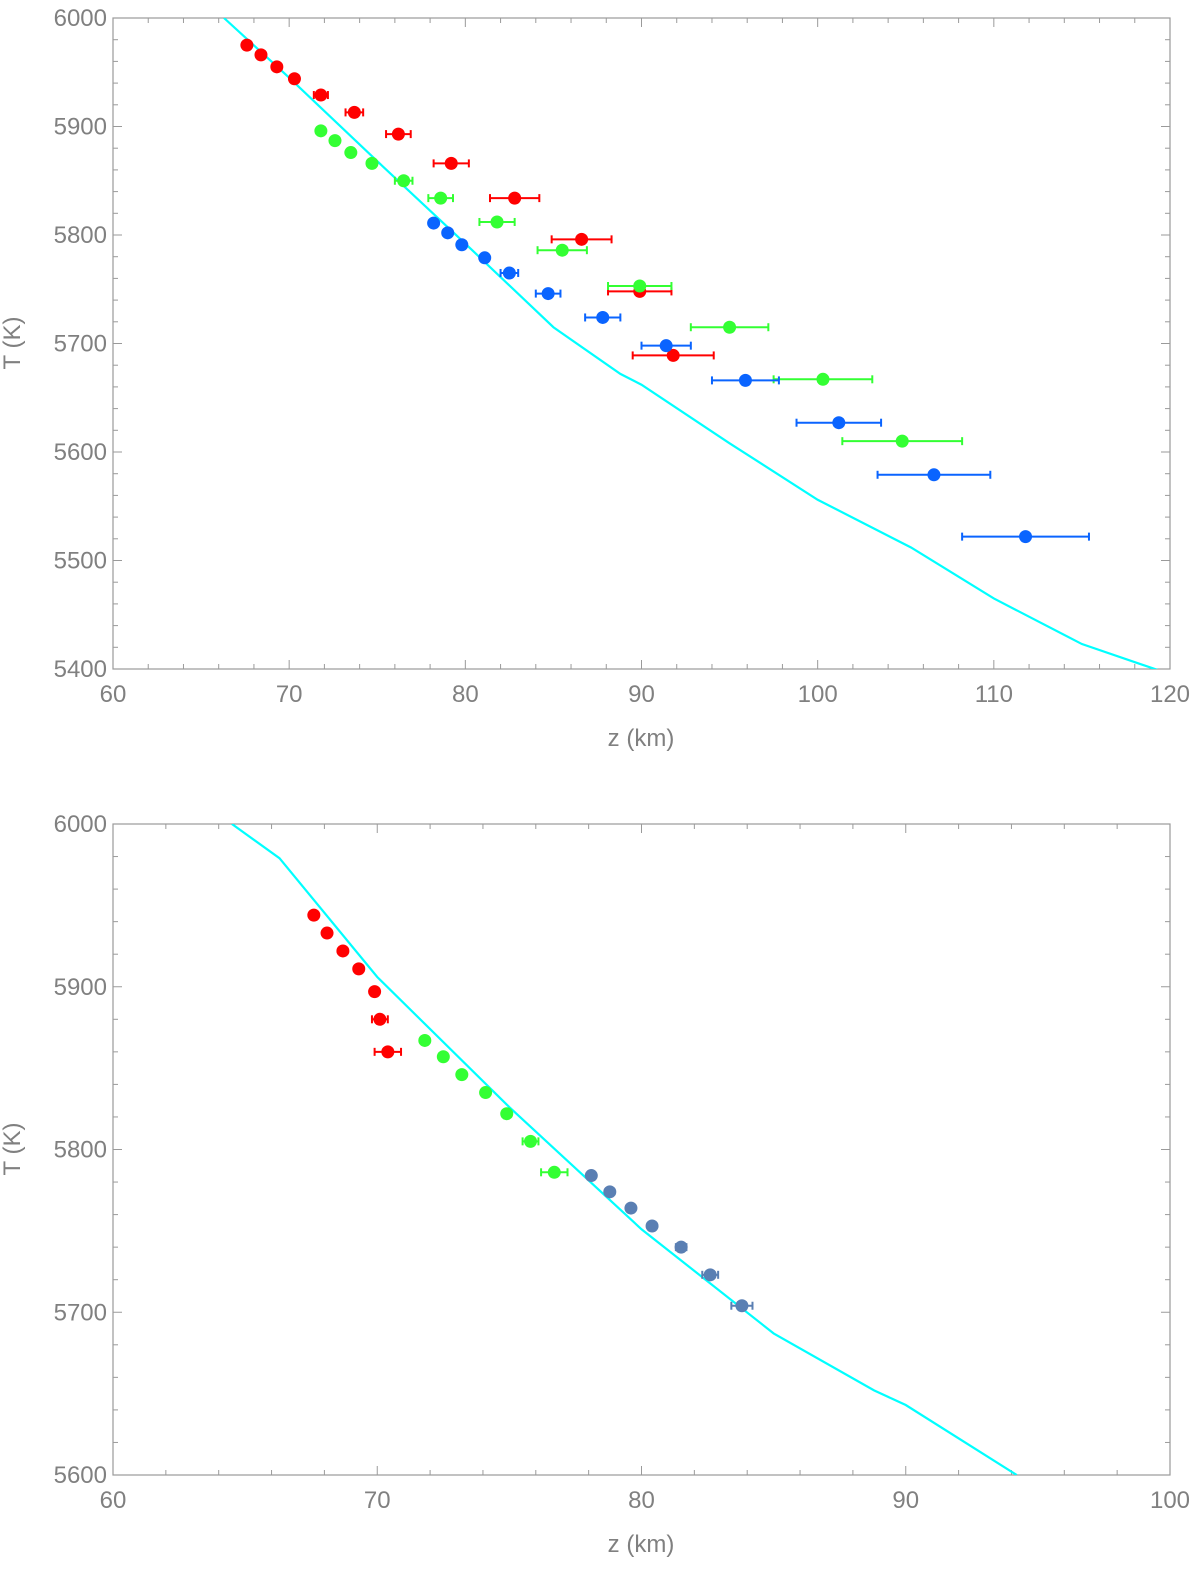 The height and width of the screenshot is (1573, 1200). I want to click on y-tick-label: 5500, so click(80, 561).